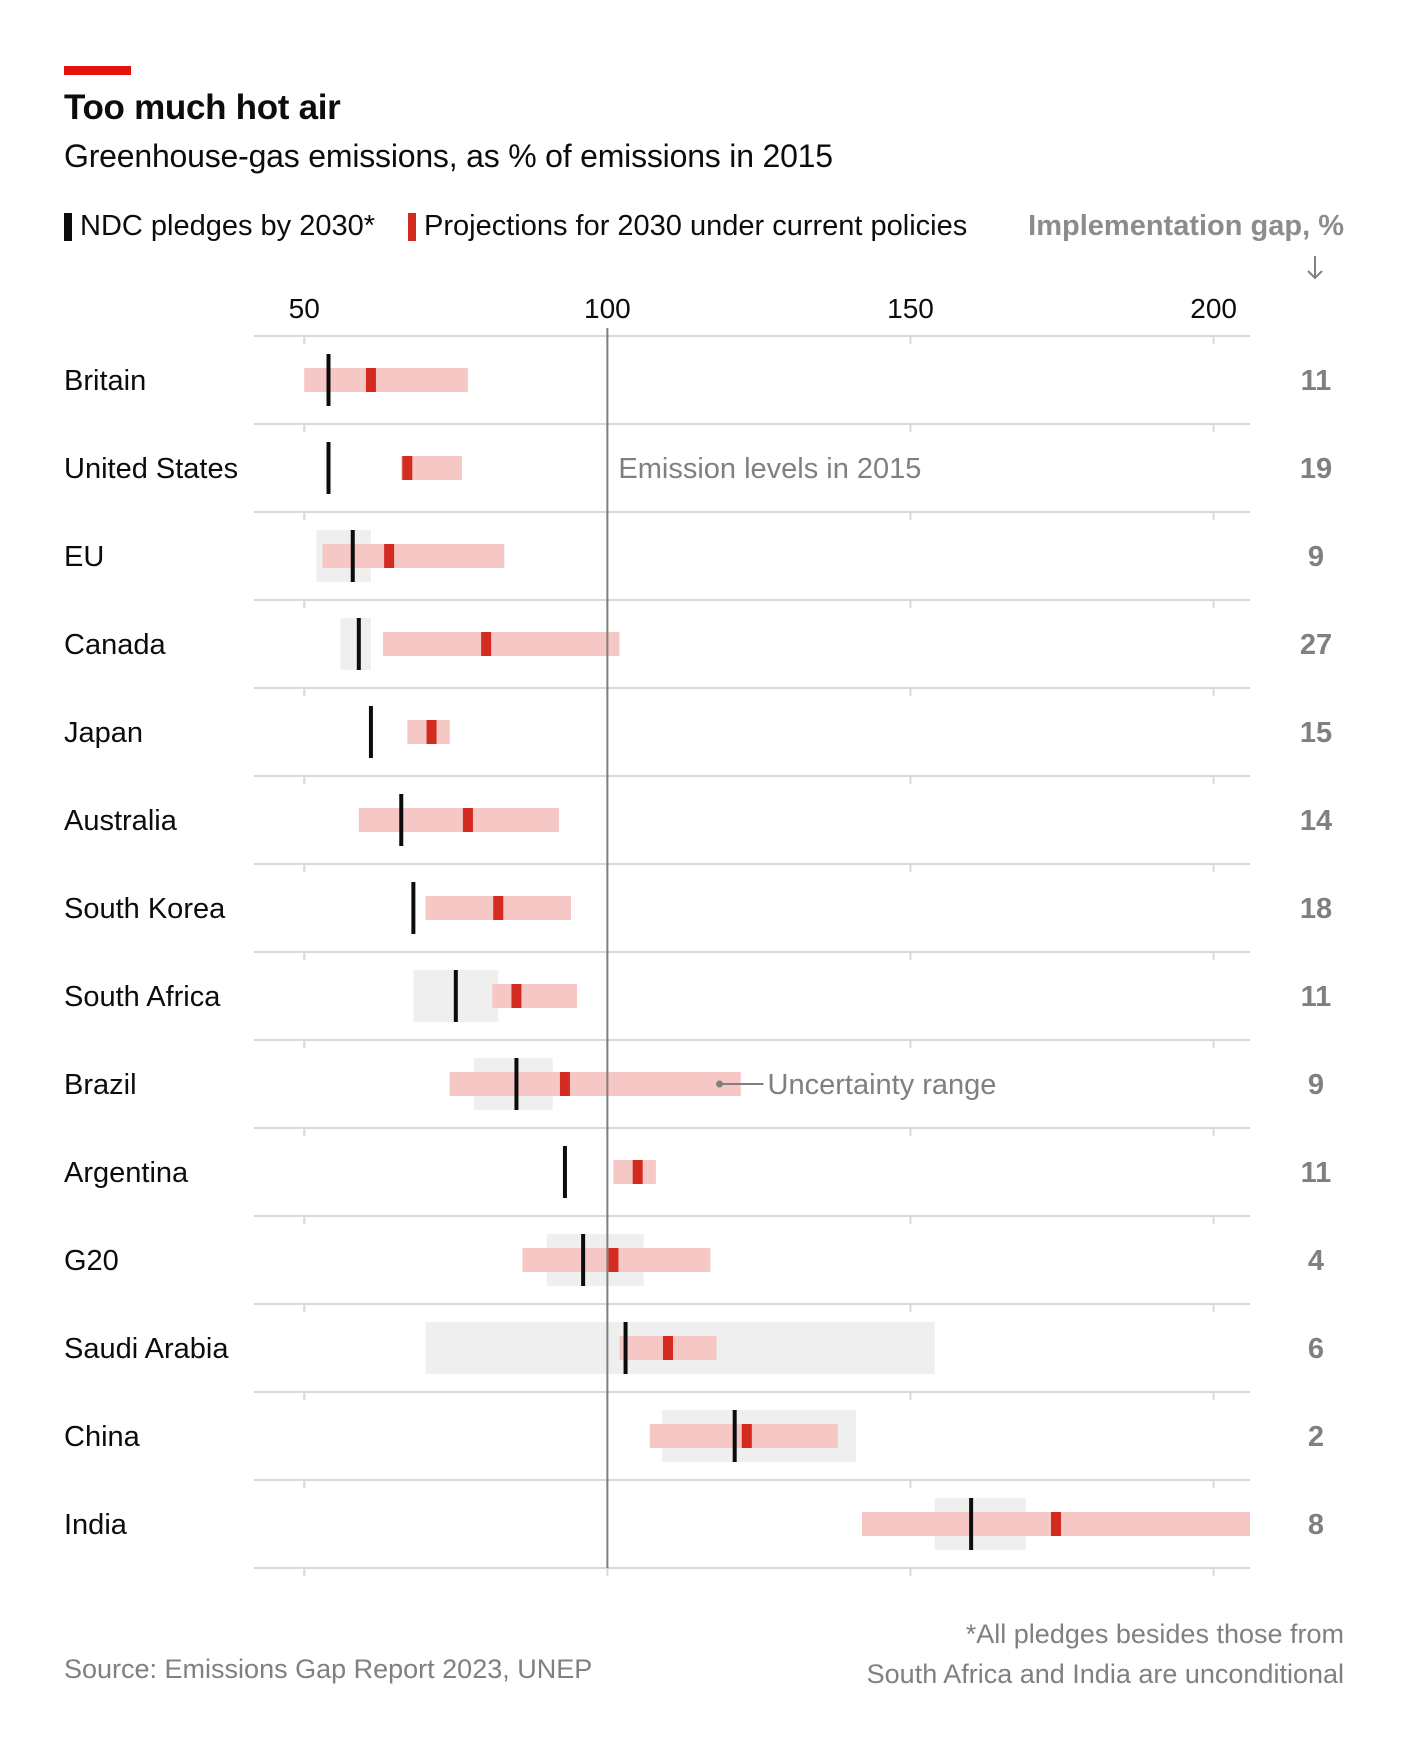  I want to click on country-label: Australia, so click(121, 821).